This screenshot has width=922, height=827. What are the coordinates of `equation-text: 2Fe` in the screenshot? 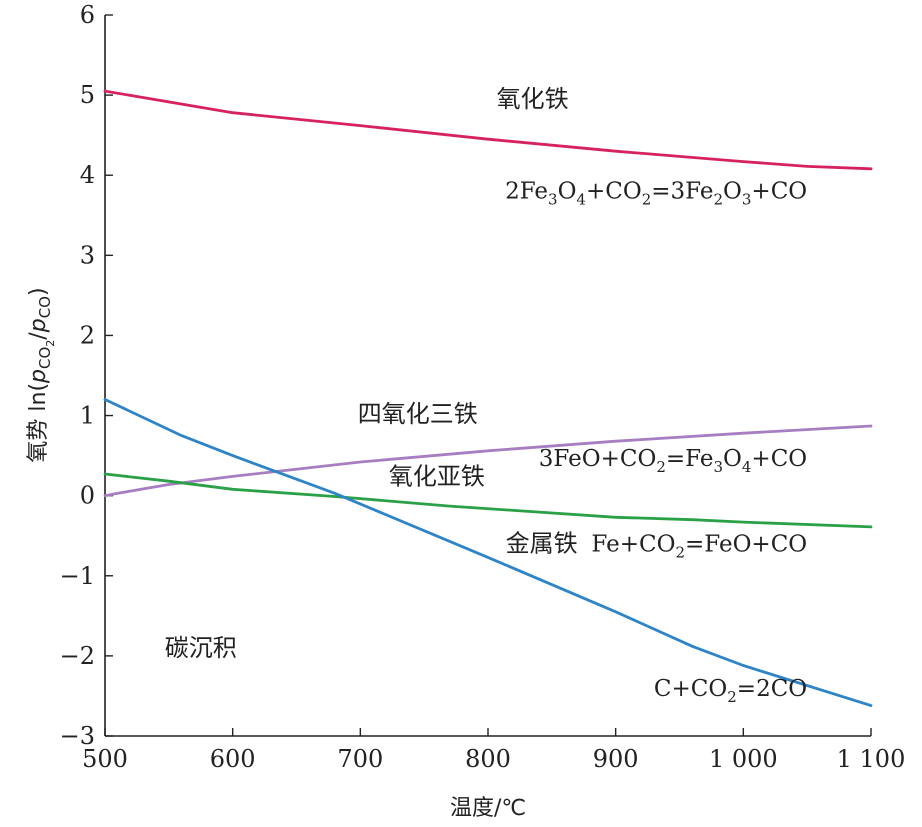 It's located at (526, 191).